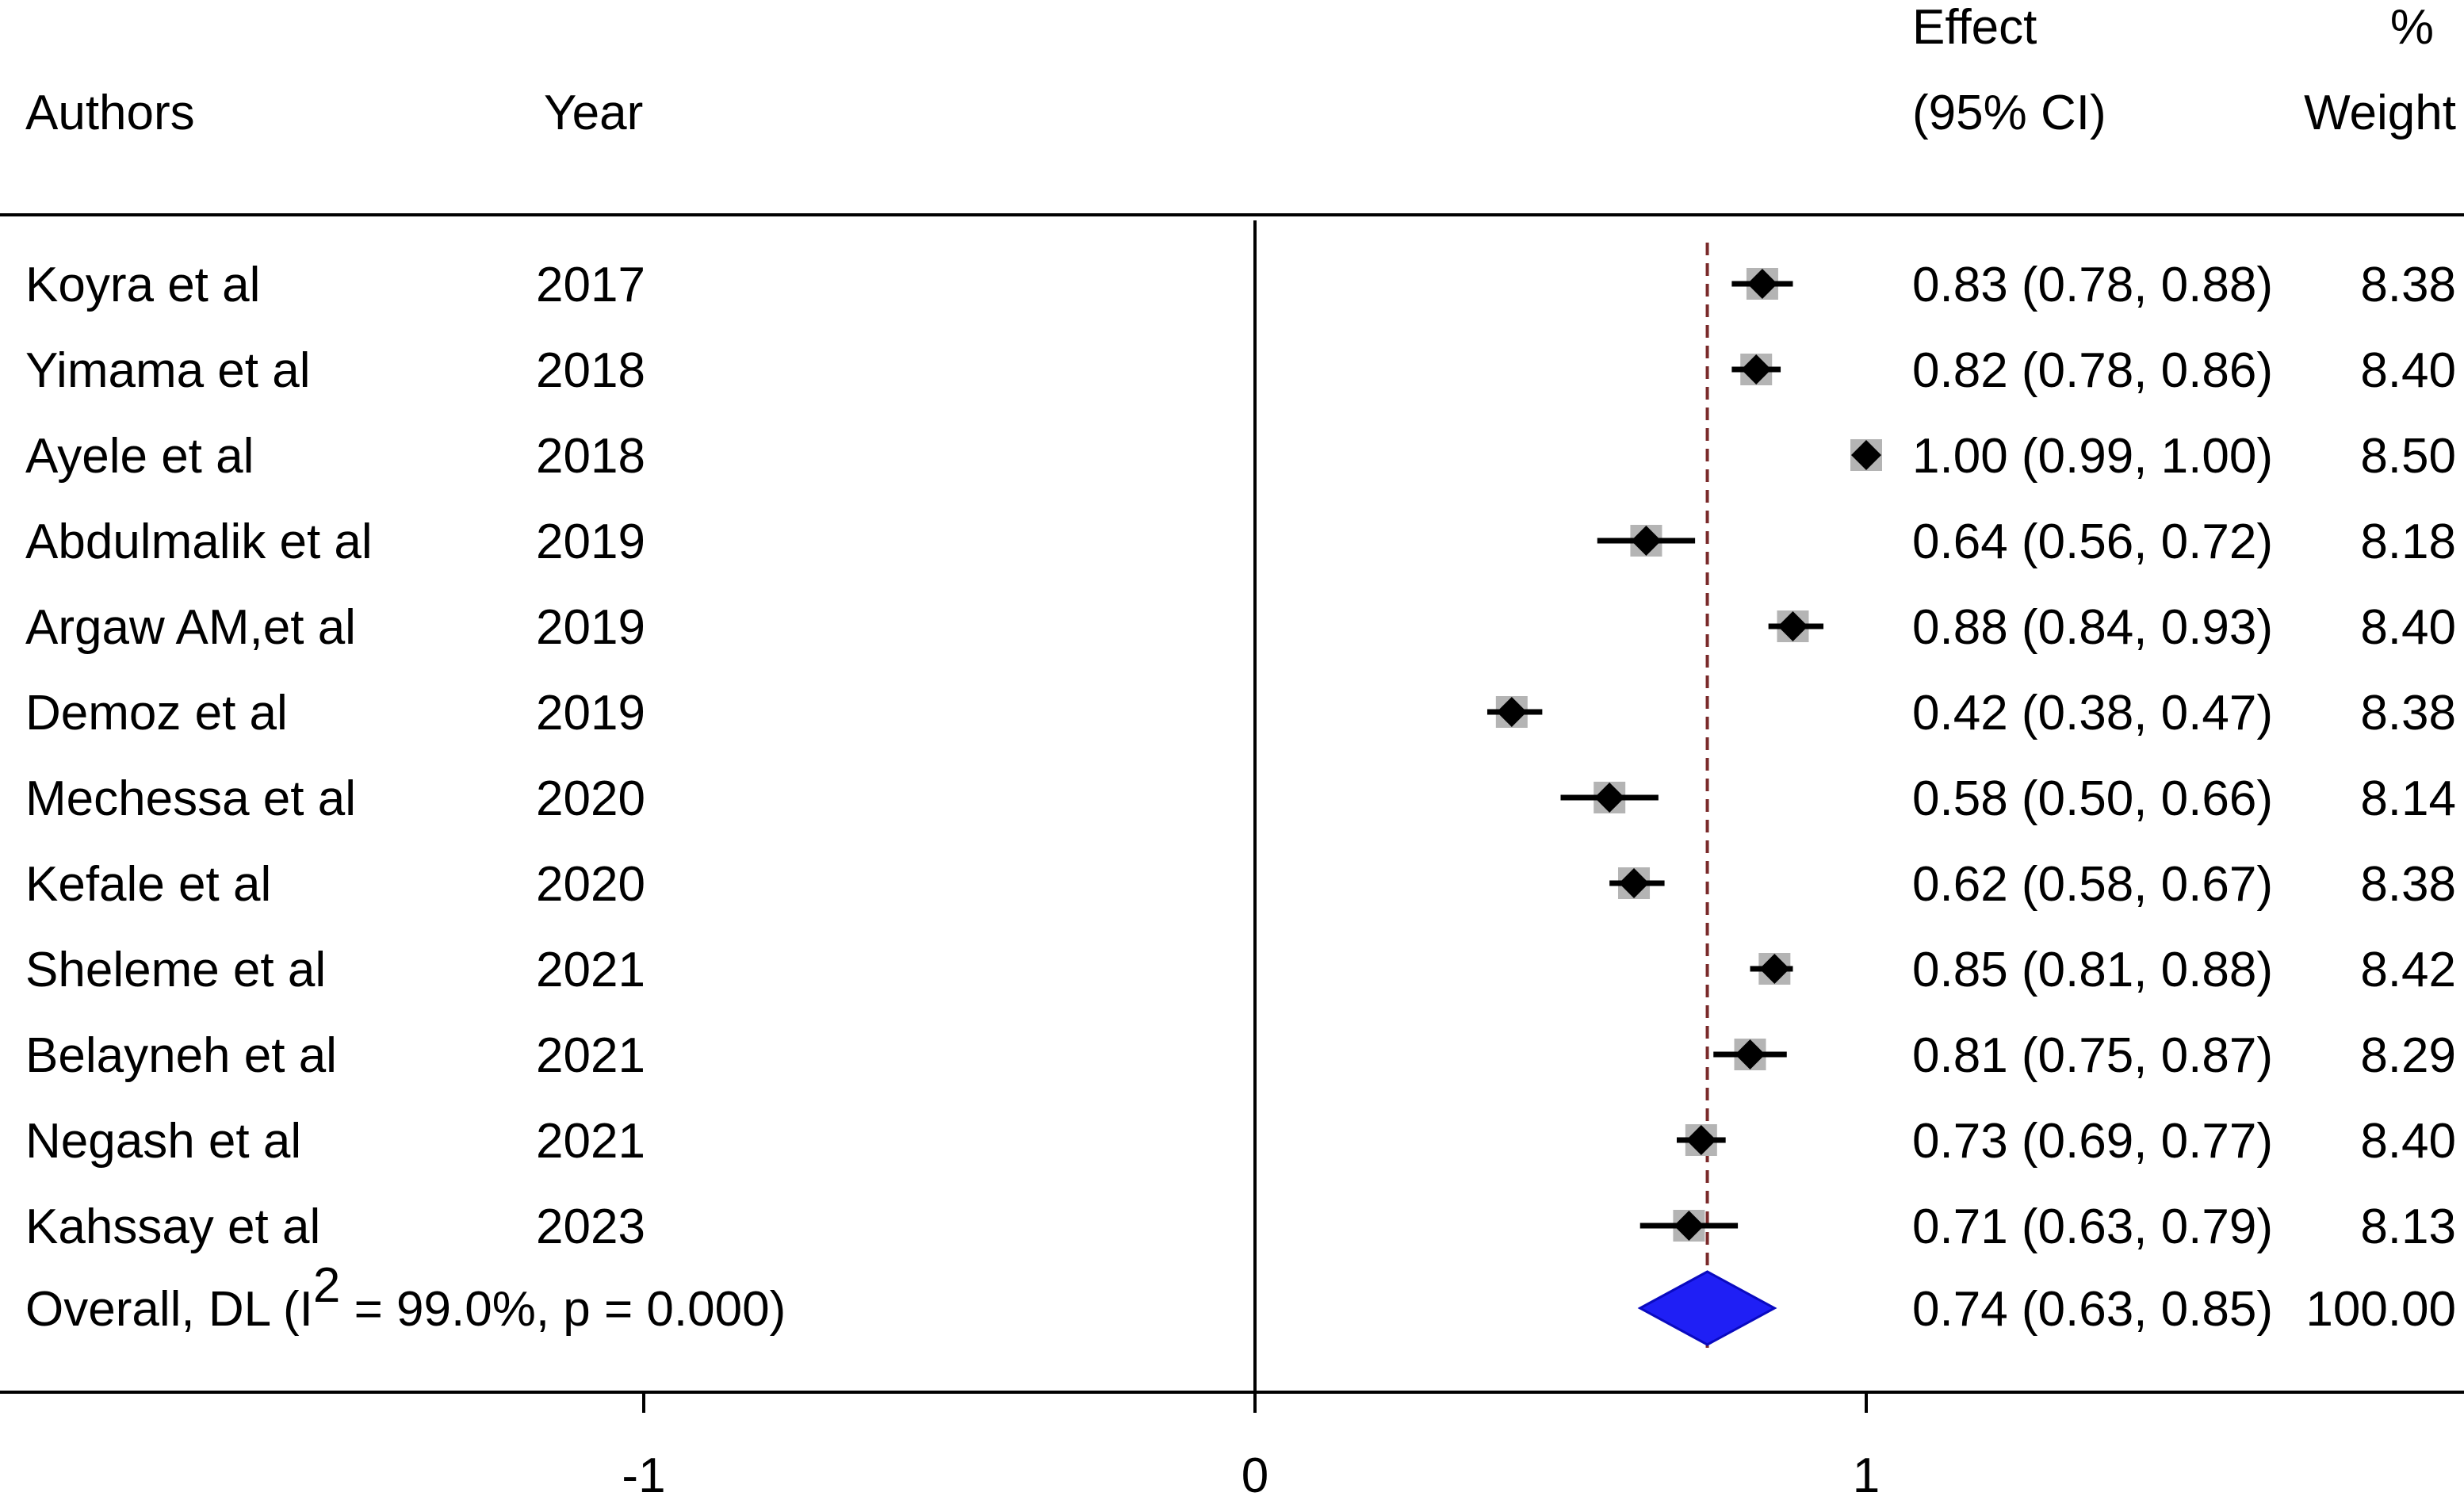 This screenshot has width=2464, height=1500. Describe the element at coordinates (2408, 970) in the screenshot. I see `study-weight: 8.42` at that location.